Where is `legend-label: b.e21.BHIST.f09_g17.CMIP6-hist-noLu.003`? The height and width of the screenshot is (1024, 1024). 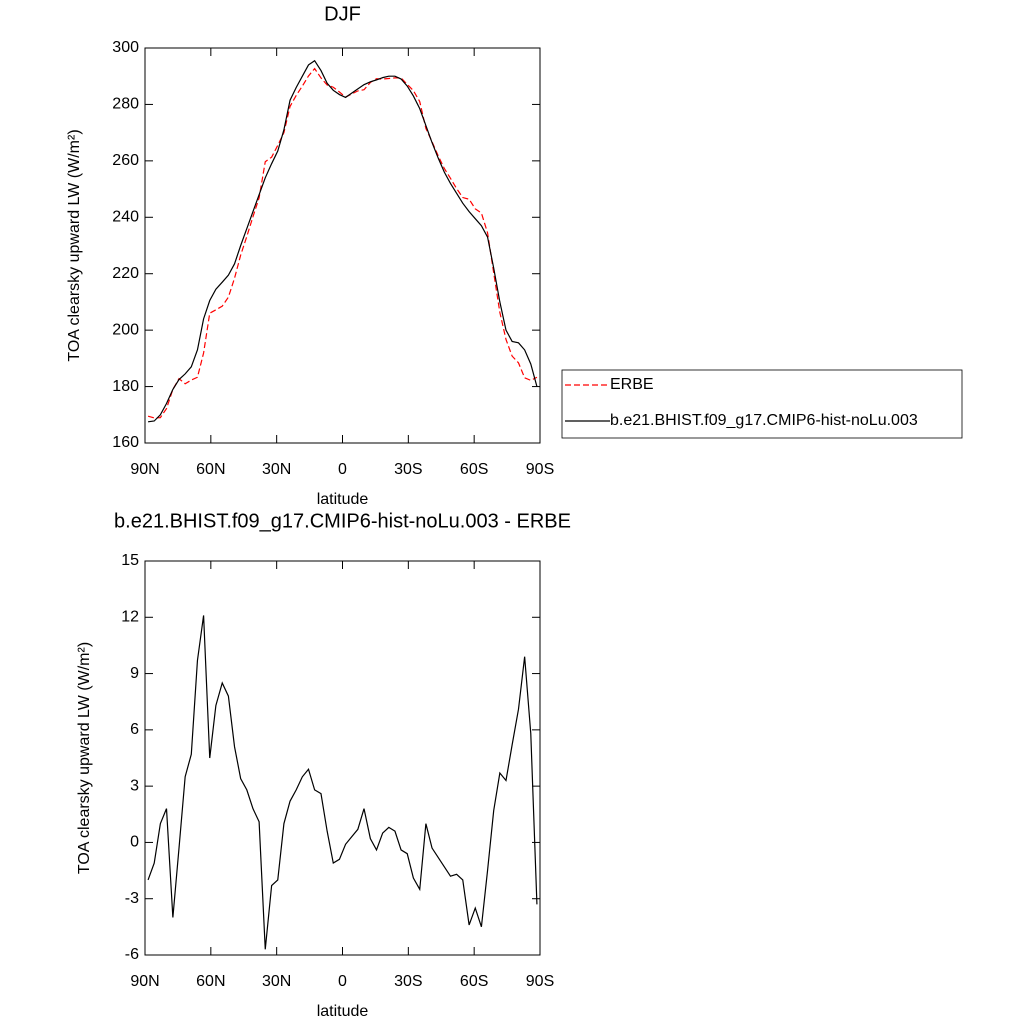
legend-label: b.e21.BHIST.f09_g17.CMIP6-hist-noLu.003 is located at coordinates (764, 420).